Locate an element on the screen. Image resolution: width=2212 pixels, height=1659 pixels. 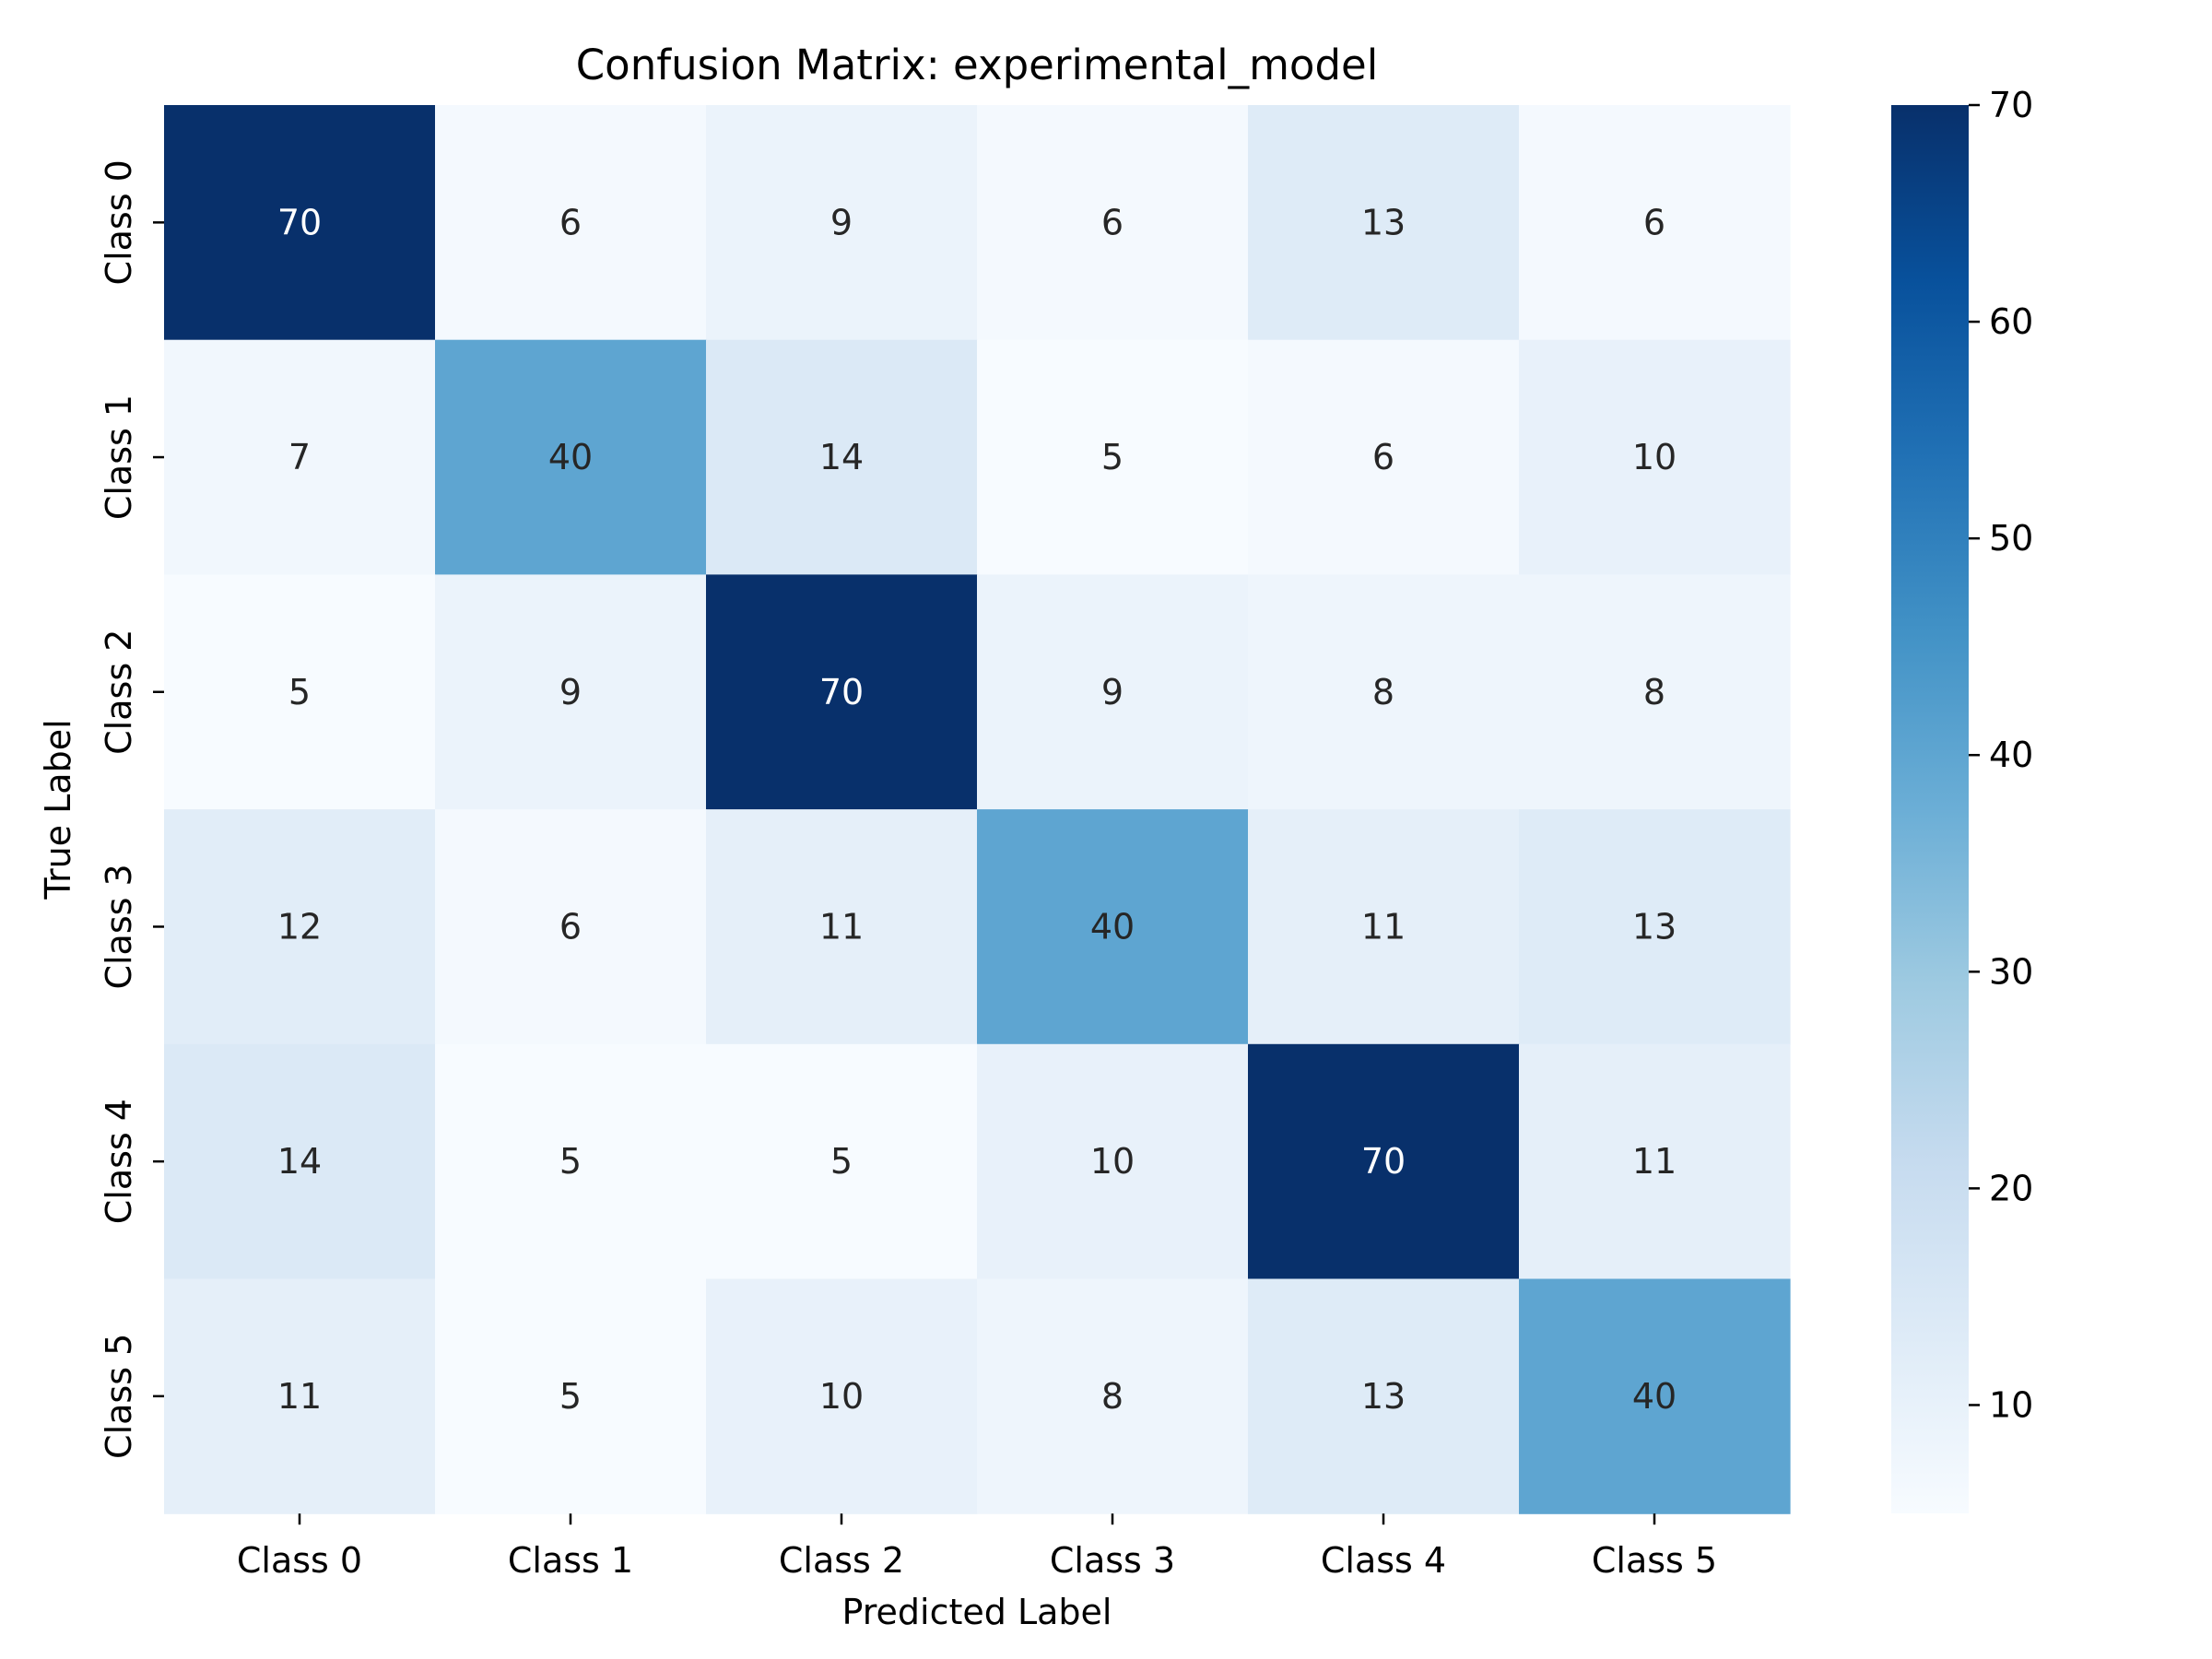
cell-r5-c3 is located at coordinates (1113, 1396).